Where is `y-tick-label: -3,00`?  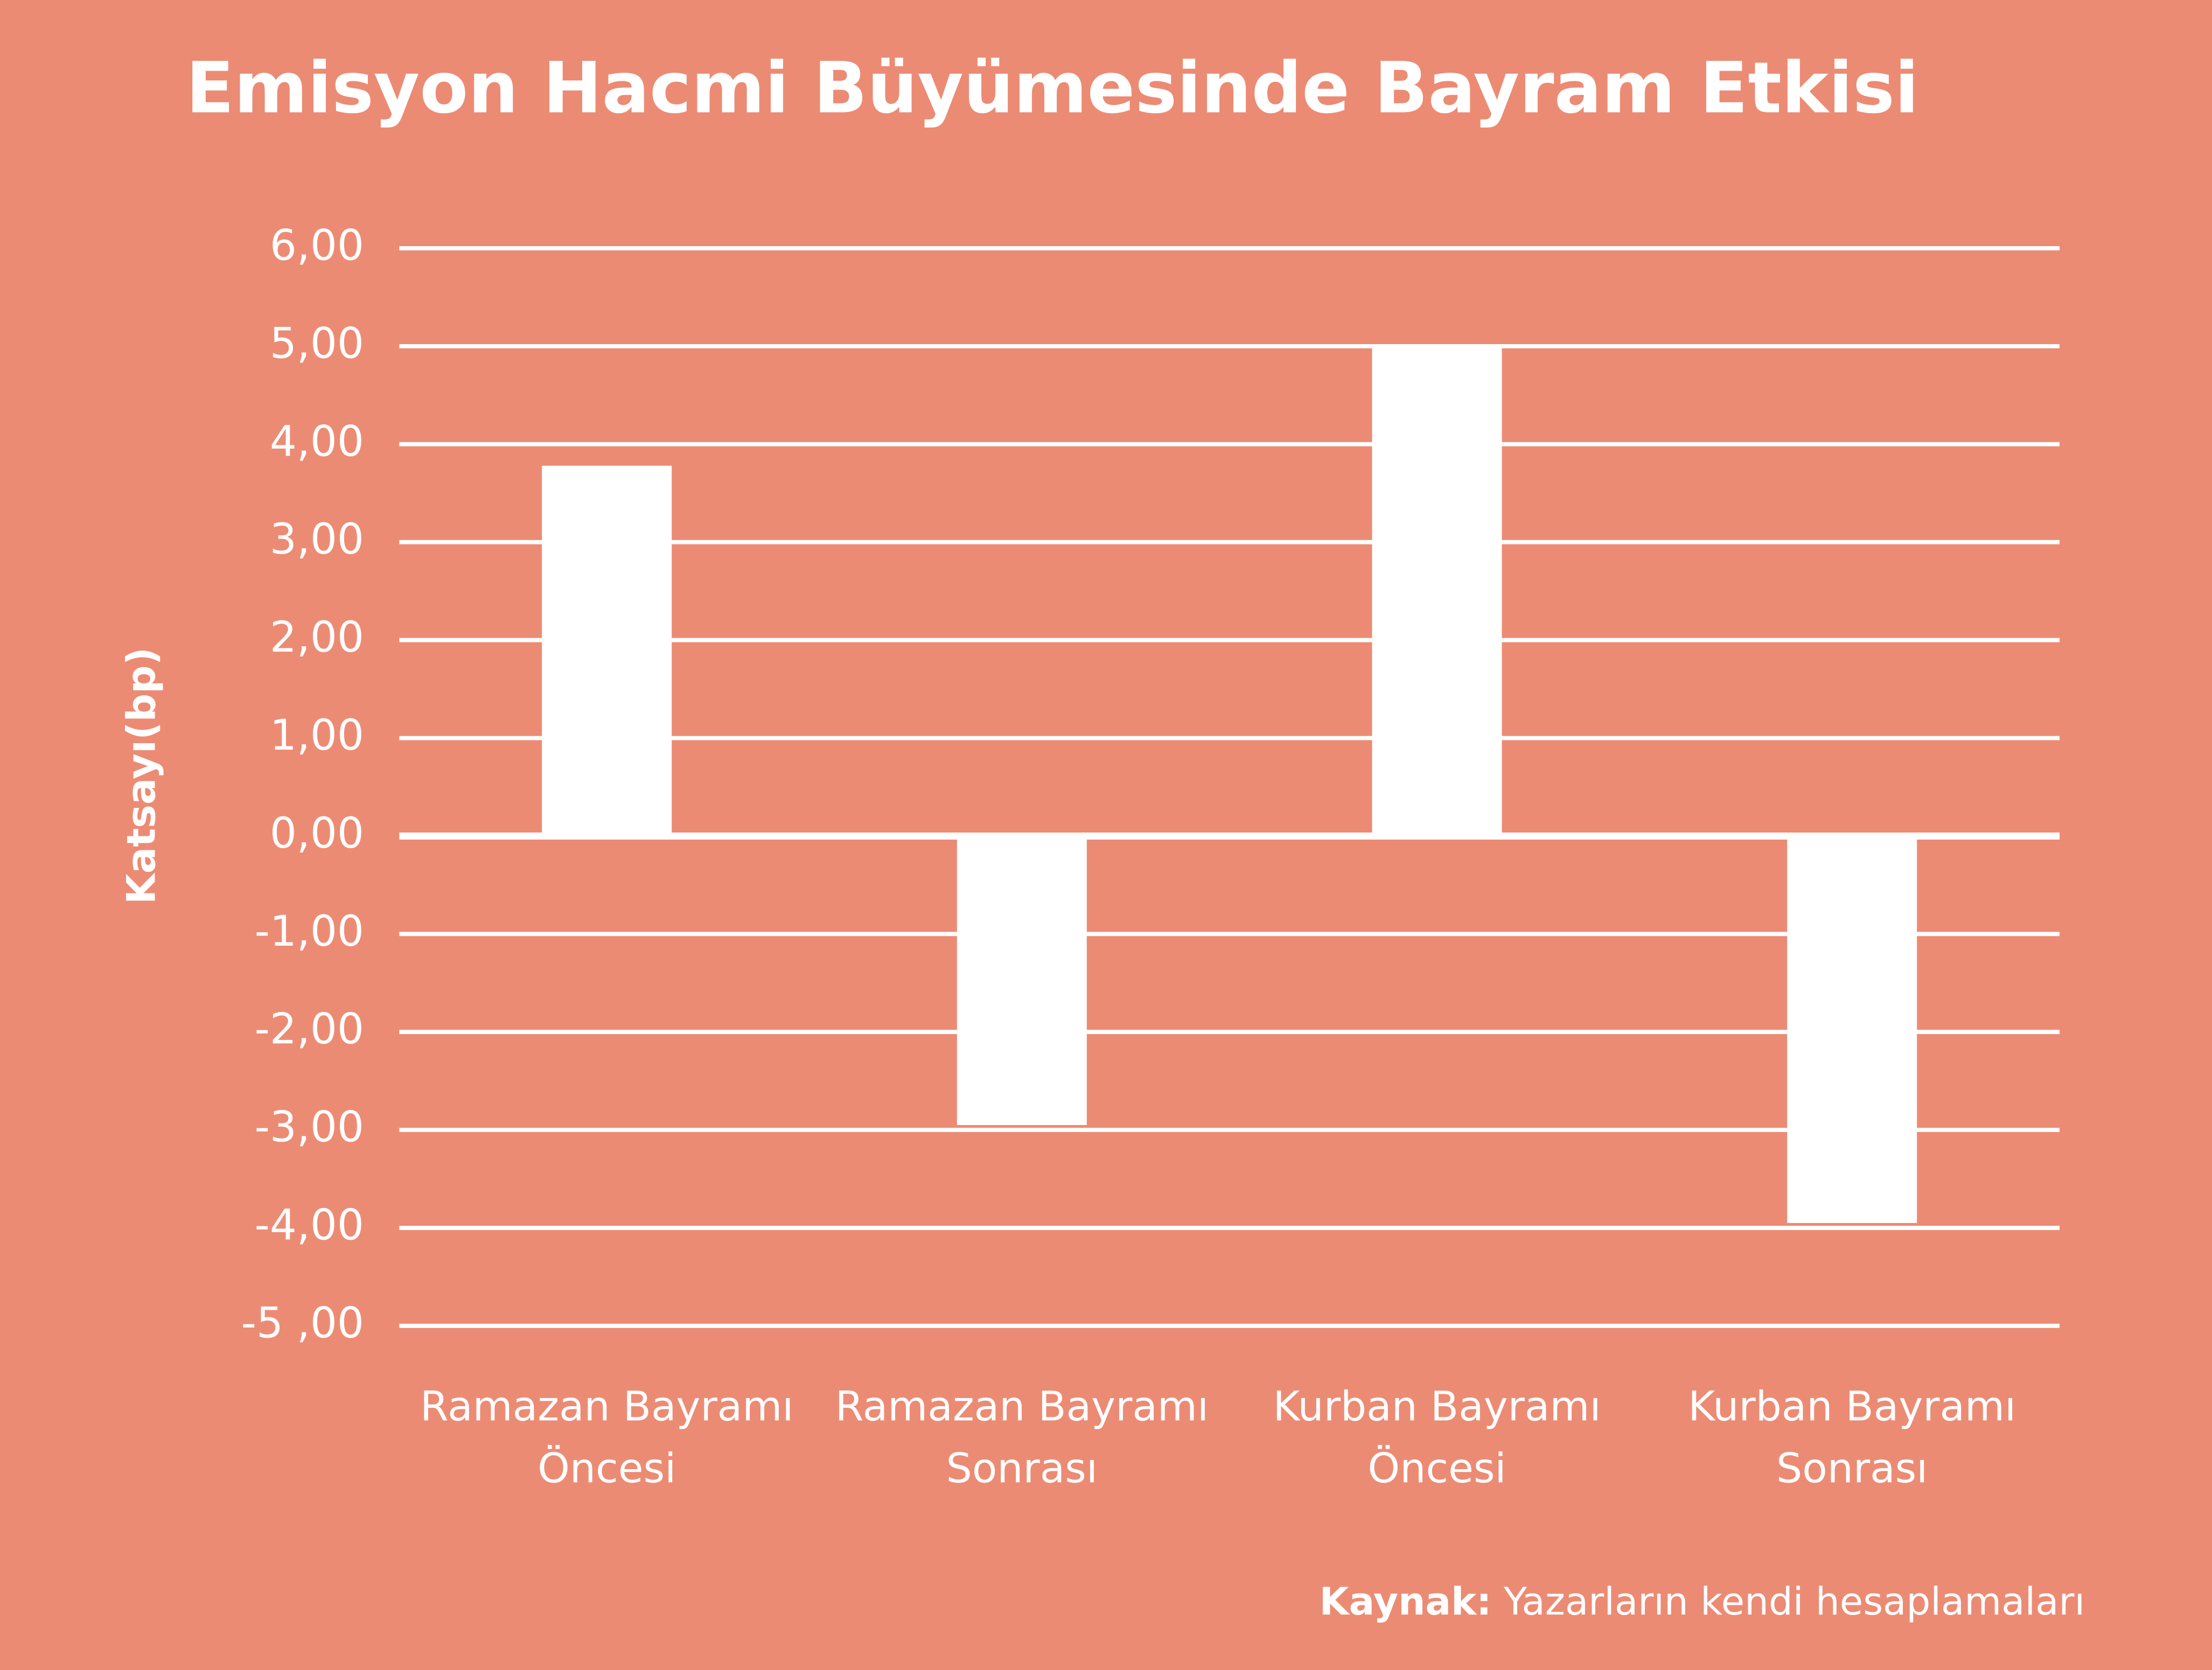 y-tick-label: -3,00 is located at coordinates (309, 1127).